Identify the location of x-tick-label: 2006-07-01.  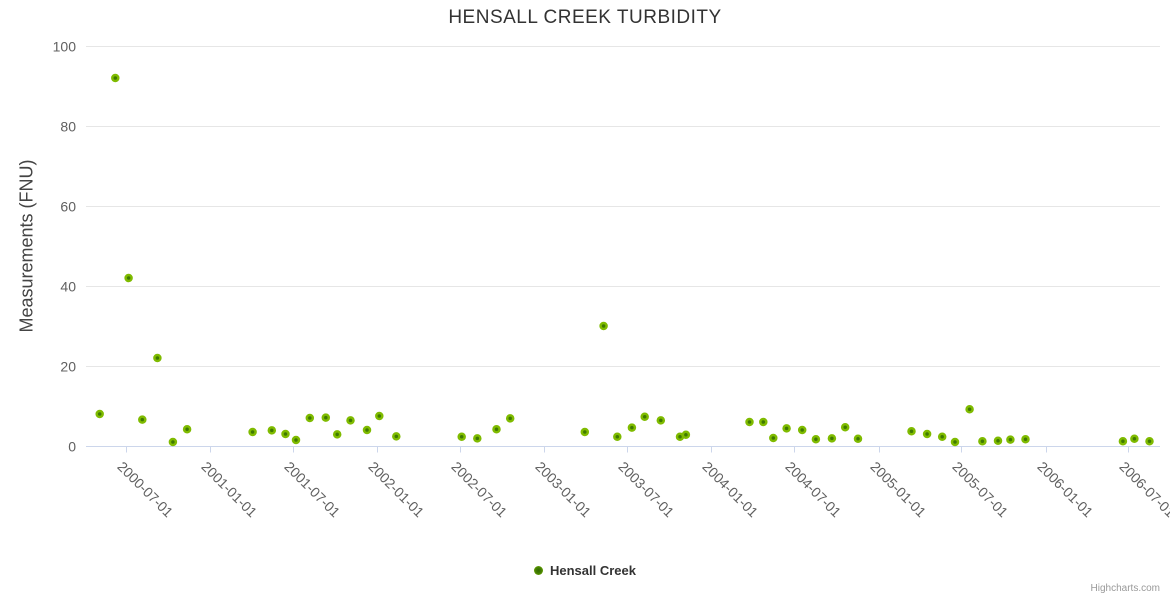
(1143, 489).